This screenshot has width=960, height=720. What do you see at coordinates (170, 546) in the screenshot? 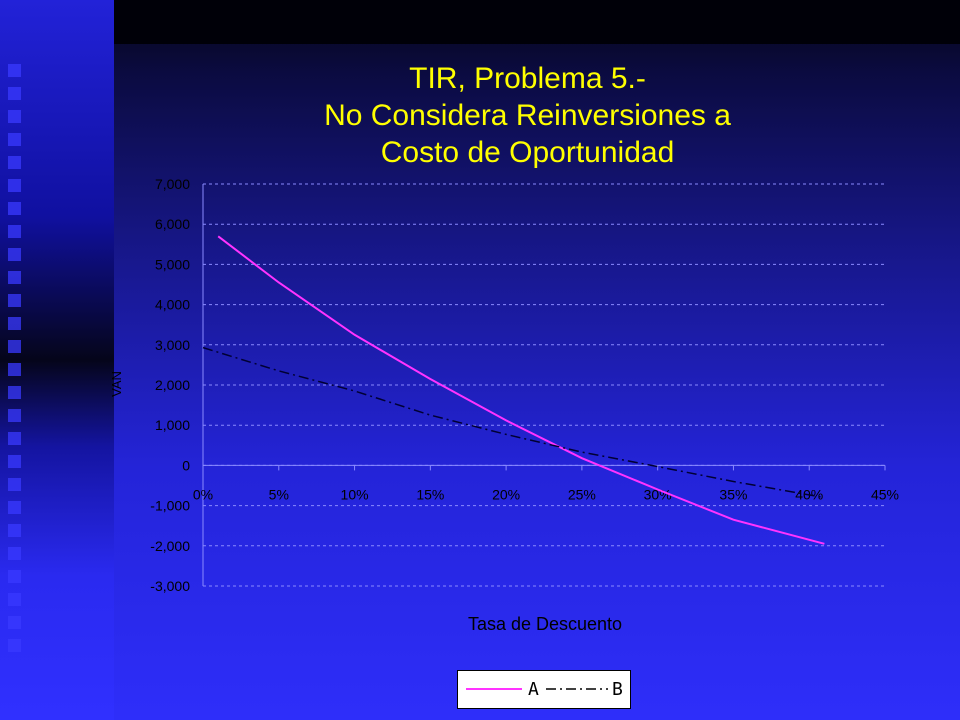
I see `y-tick-label: -2,000` at bounding box center [170, 546].